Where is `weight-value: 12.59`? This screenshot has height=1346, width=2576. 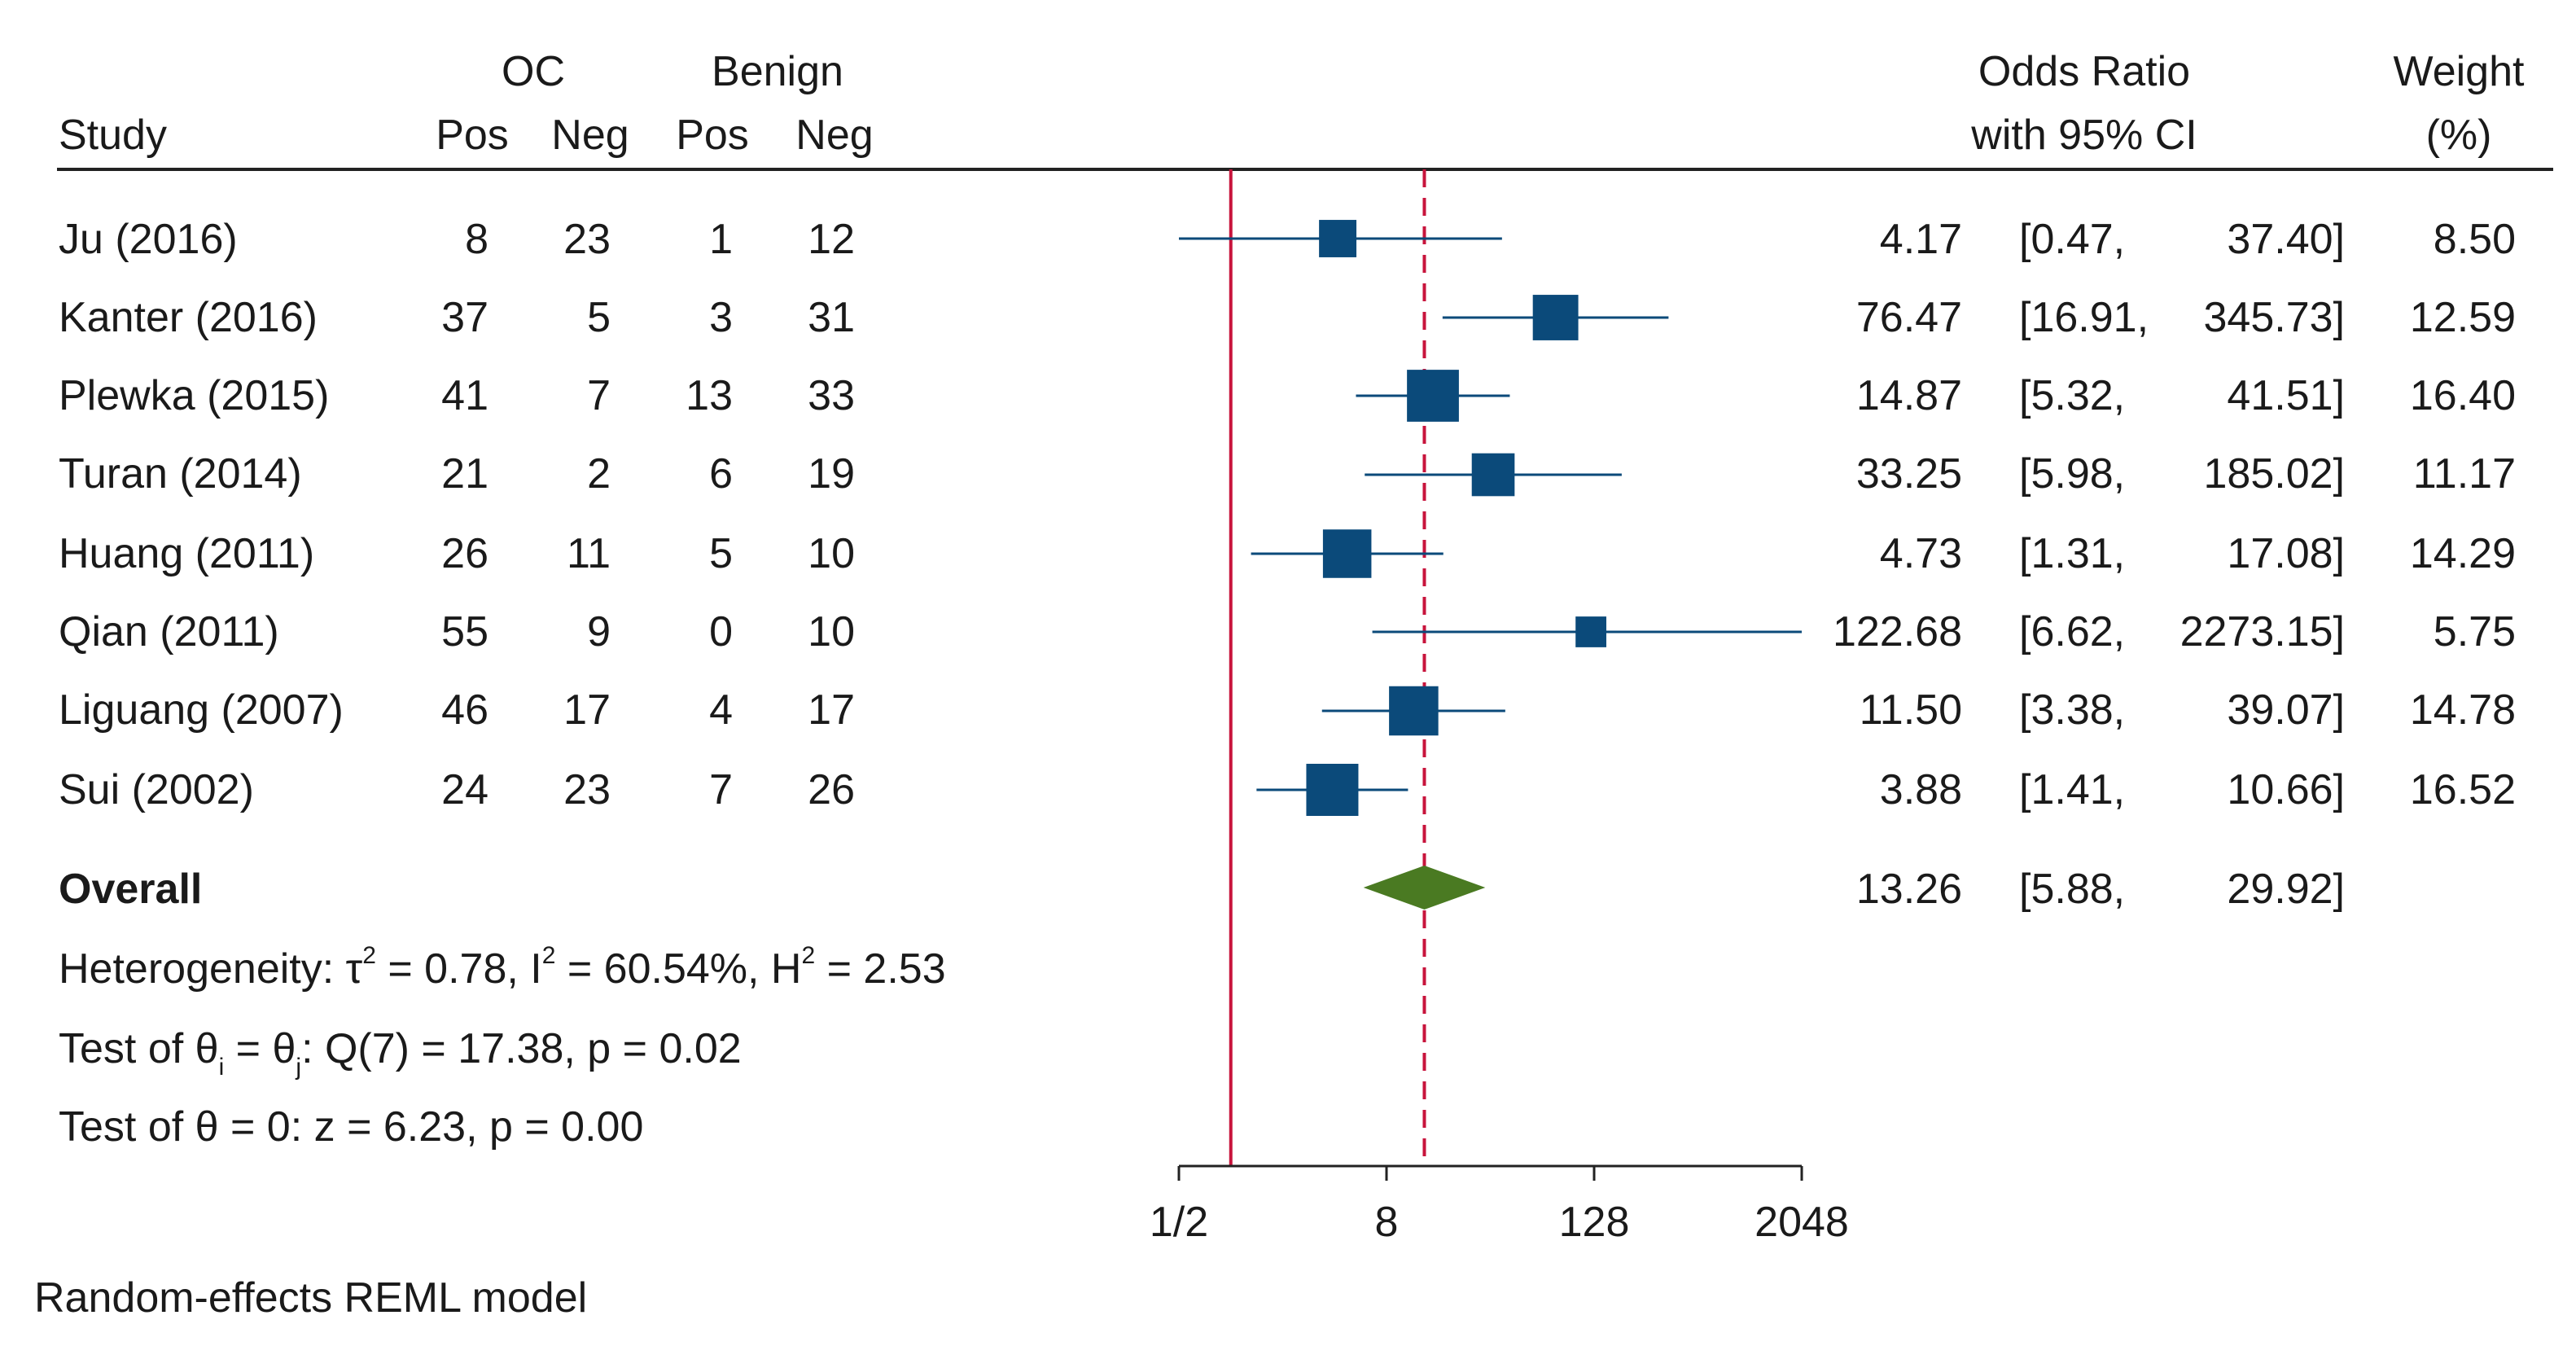
weight-value: 12.59 is located at coordinates (2462, 317).